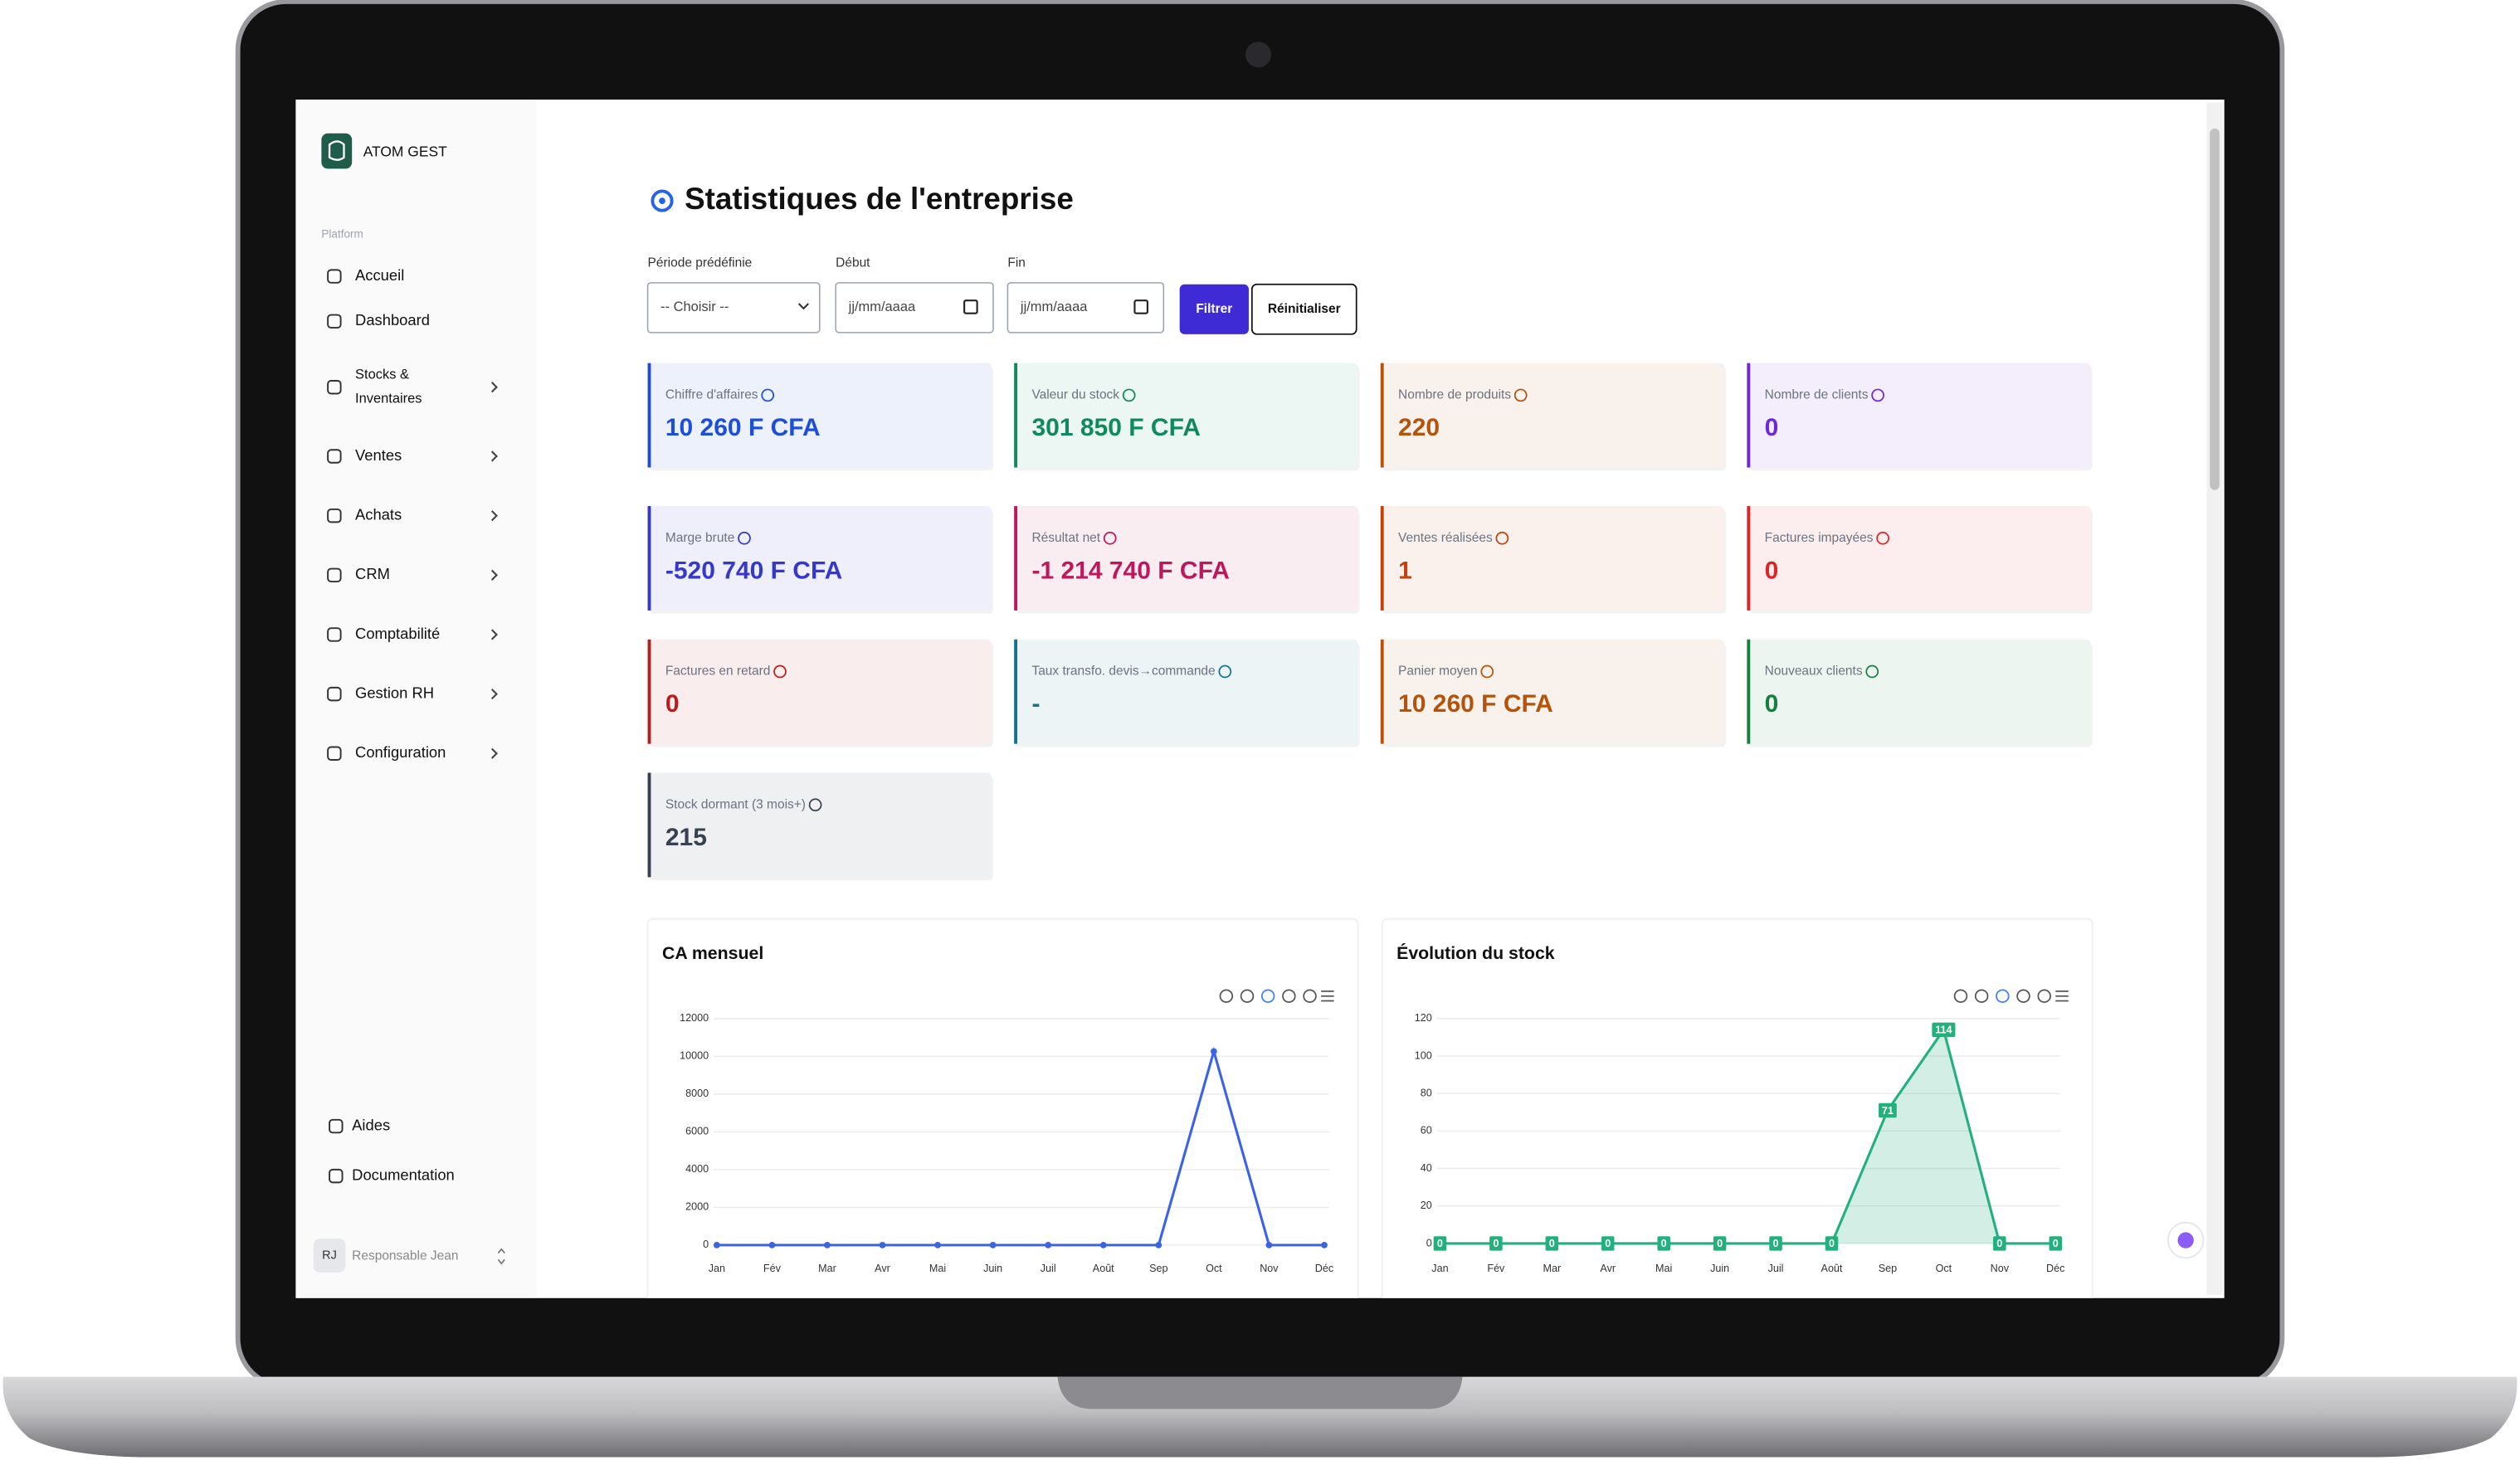 Image resolution: width=2520 pixels, height=1470 pixels. What do you see at coordinates (378, 514) in the screenshot?
I see `sidebar-item: Achats` at bounding box center [378, 514].